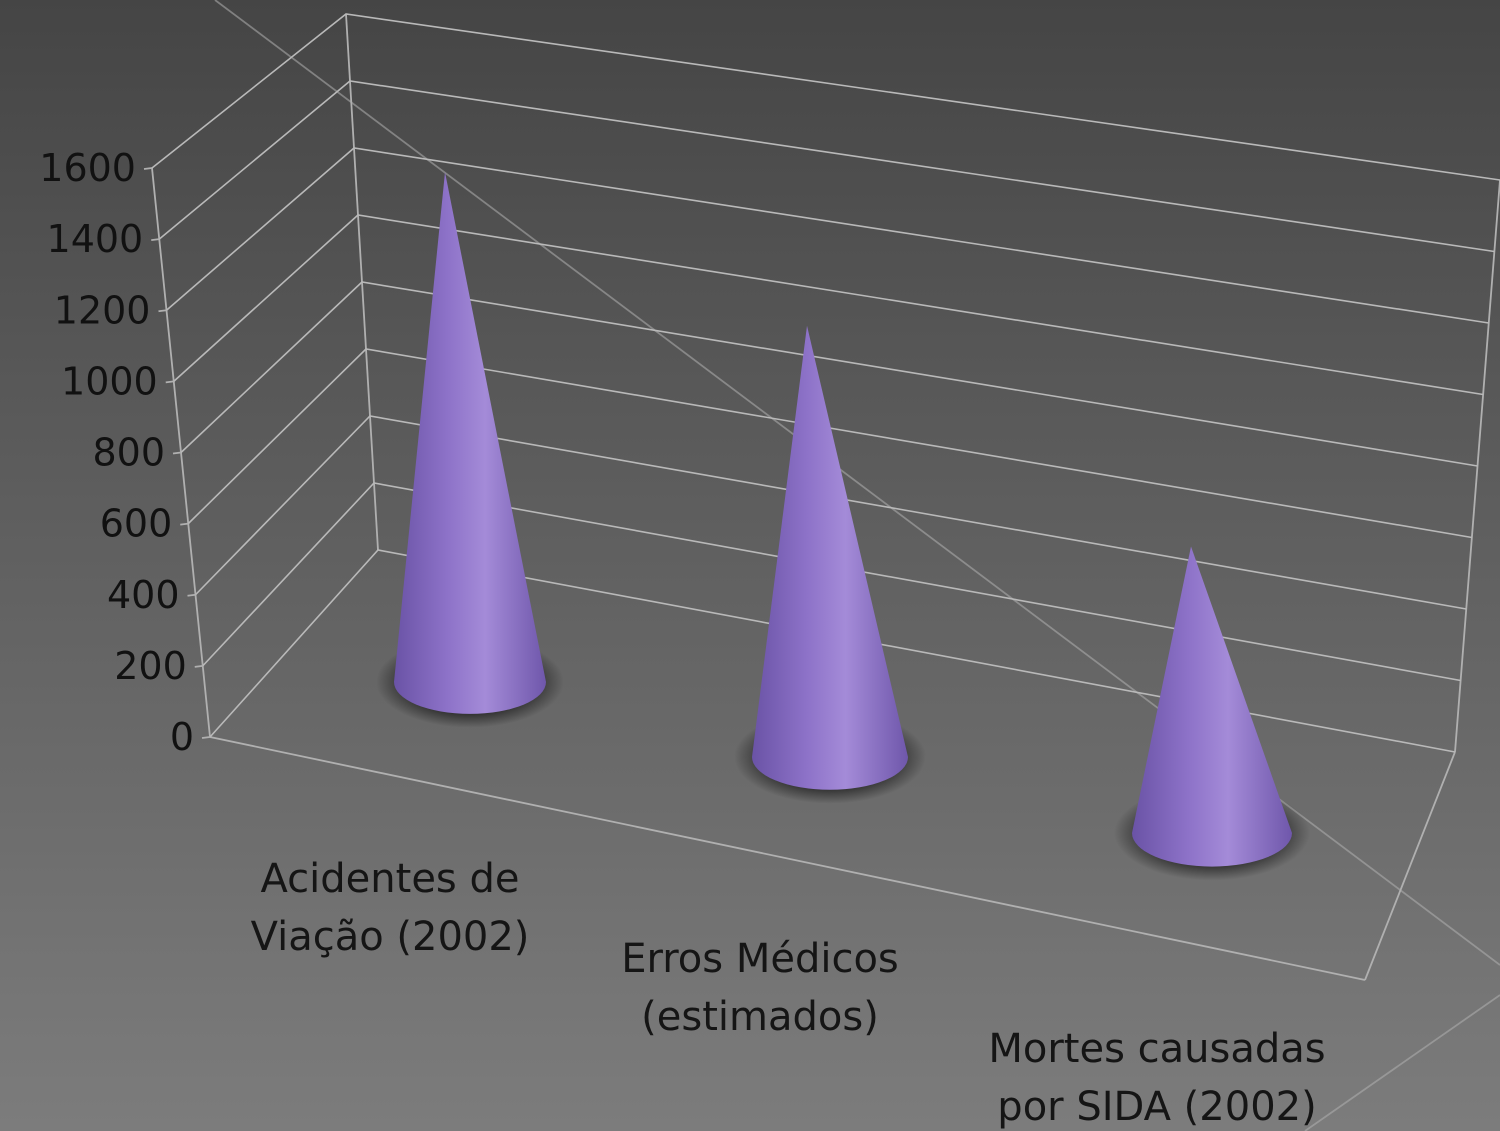 This screenshot has width=1500, height=1131. What do you see at coordinates (87, 168) in the screenshot?
I see `y-tick-label: 1600` at bounding box center [87, 168].